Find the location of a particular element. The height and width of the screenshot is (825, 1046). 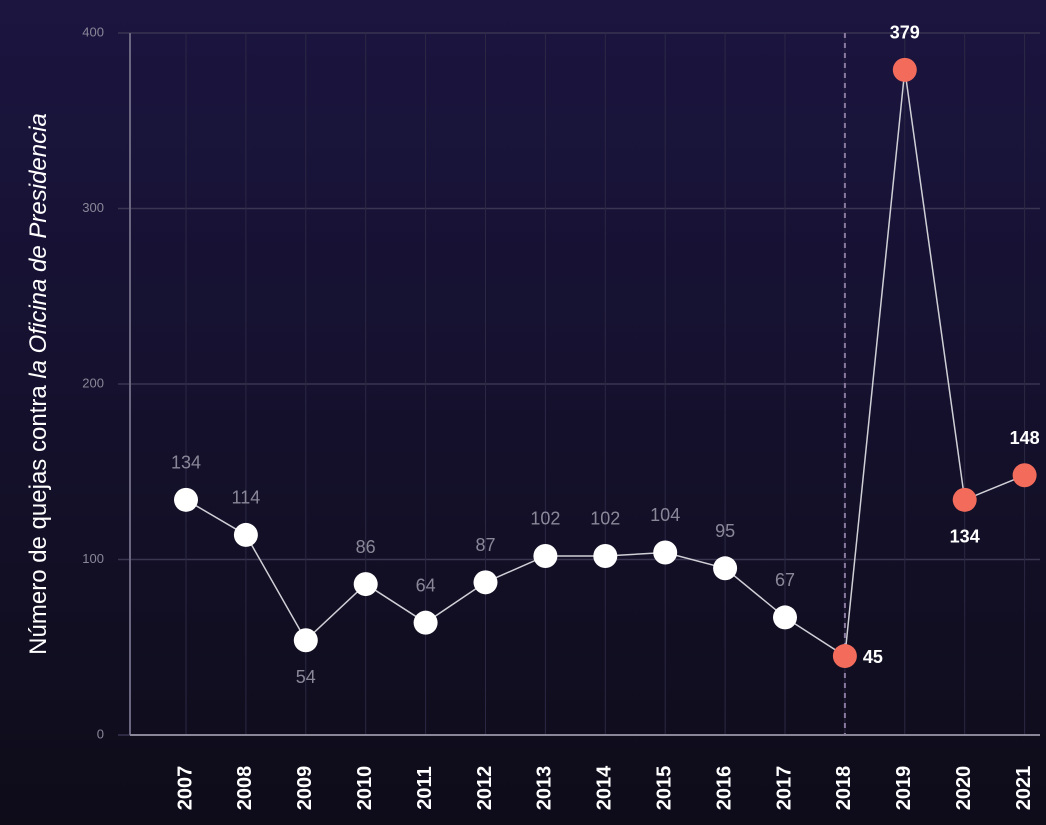

y-tick-label: 300 is located at coordinates (93, 207).